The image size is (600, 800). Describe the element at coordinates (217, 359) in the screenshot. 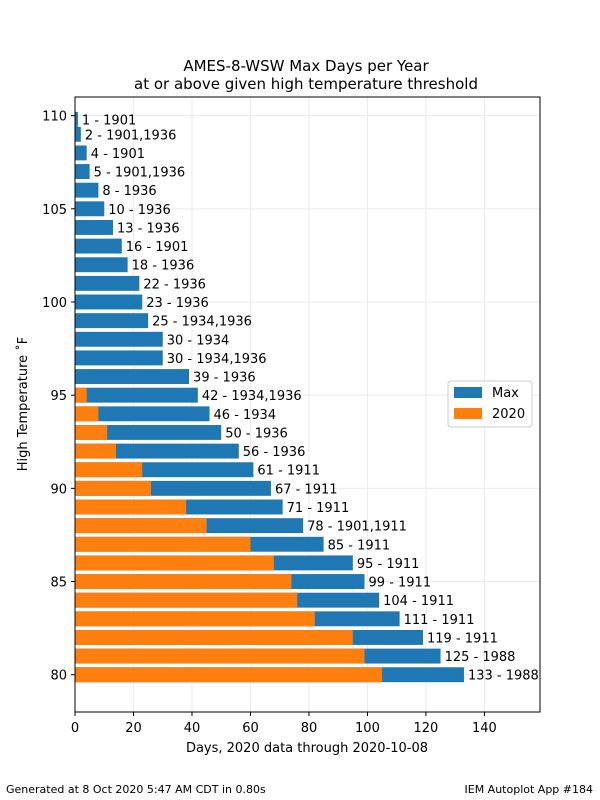

I see `bar-value-label: 30 - 1934,1936` at that location.